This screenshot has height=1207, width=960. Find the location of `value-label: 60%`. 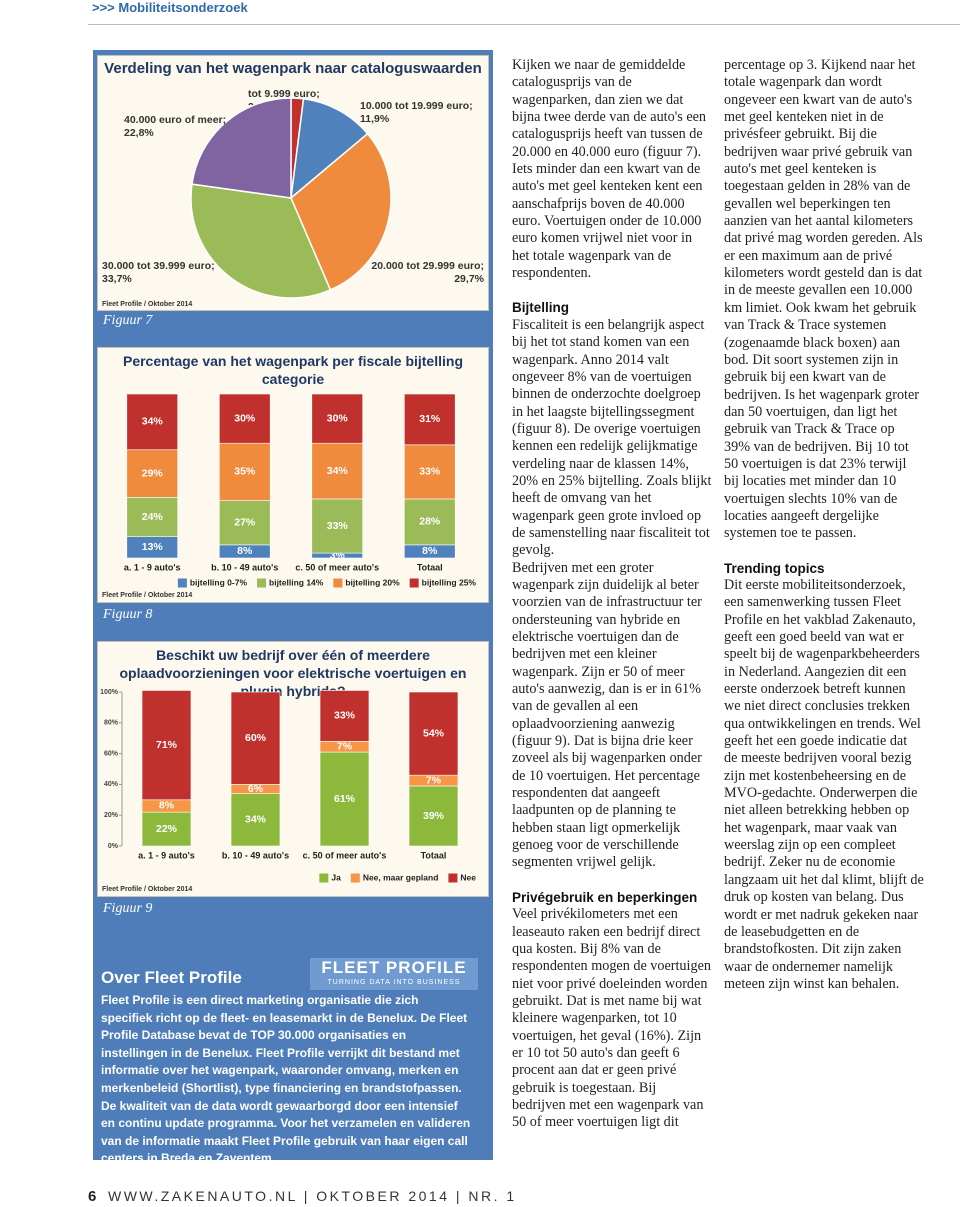

value-label: 60% is located at coordinates (256, 738).